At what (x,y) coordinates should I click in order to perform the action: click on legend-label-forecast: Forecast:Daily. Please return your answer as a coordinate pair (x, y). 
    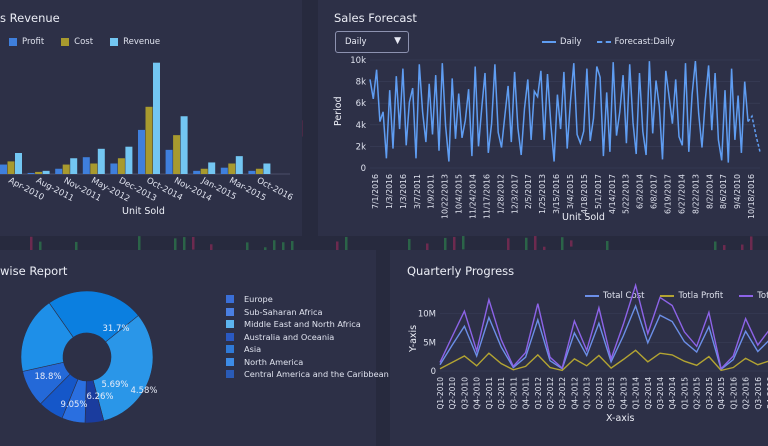
    Looking at the image, I should click on (644, 42).